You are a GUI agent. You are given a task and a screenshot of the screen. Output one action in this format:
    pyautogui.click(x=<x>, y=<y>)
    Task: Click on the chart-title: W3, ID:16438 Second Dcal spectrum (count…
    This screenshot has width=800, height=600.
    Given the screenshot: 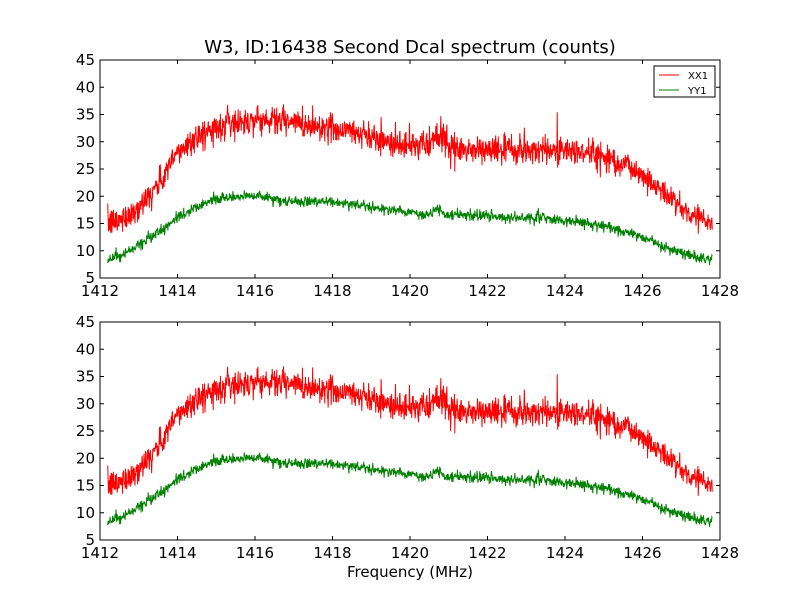 What is the action you would take?
    pyautogui.click(x=410, y=47)
    